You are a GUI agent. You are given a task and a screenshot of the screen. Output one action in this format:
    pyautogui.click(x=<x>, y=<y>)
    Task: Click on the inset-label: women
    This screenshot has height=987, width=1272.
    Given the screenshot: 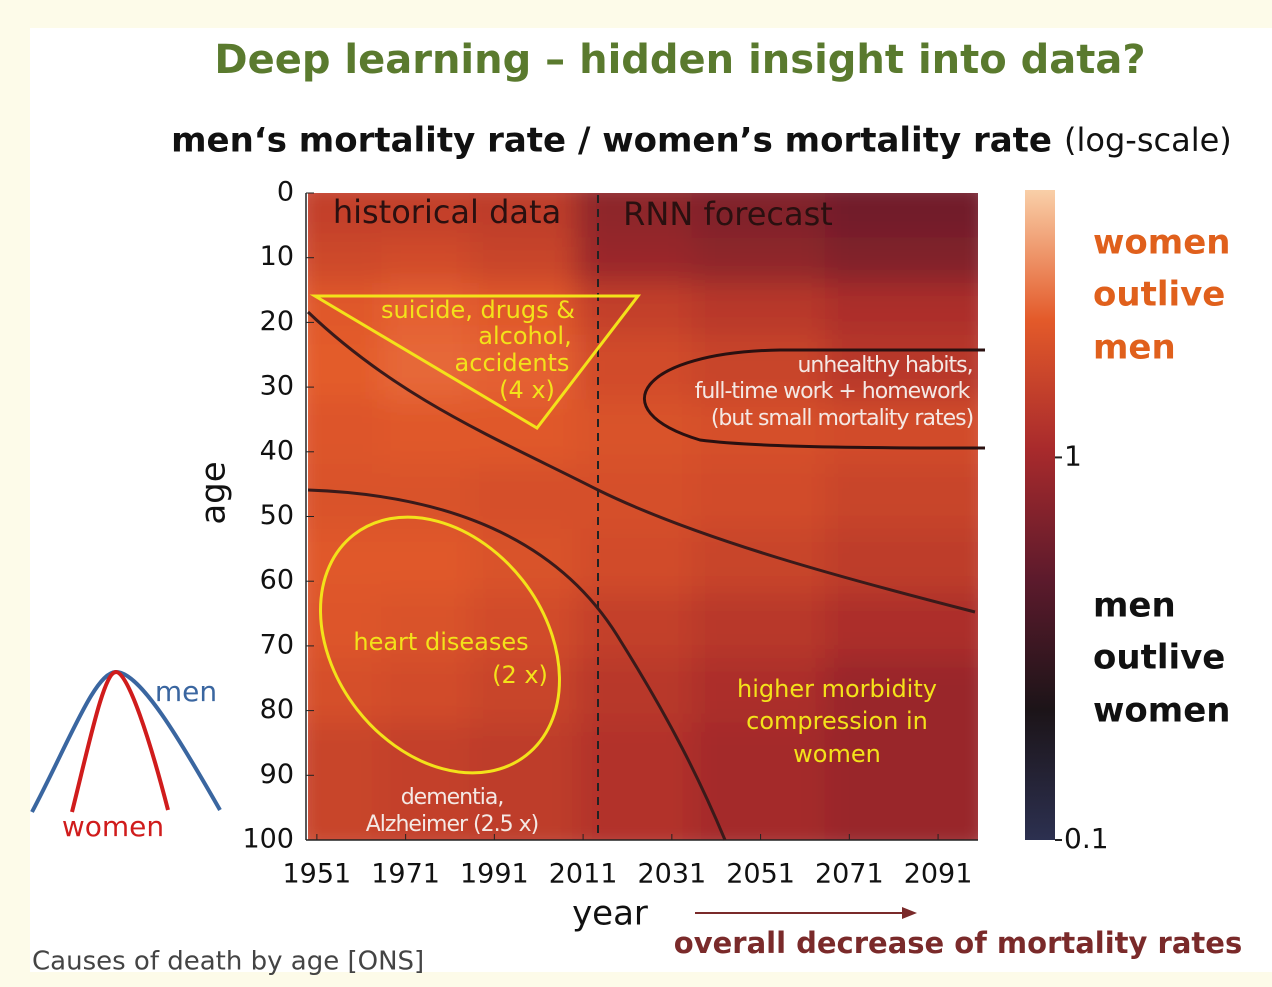 What is the action you would take?
    pyautogui.click(x=113, y=826)
    